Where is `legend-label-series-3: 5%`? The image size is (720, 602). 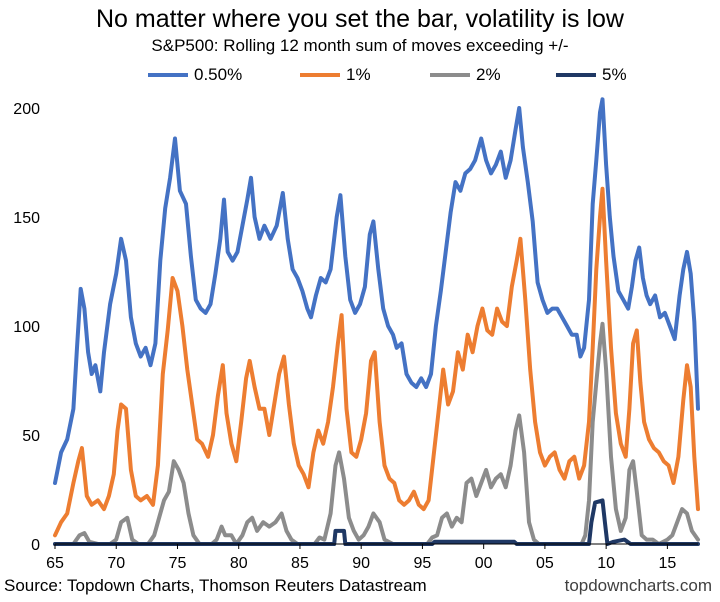
legend-label-series-3: 5% is located at coordinates (614, 74).